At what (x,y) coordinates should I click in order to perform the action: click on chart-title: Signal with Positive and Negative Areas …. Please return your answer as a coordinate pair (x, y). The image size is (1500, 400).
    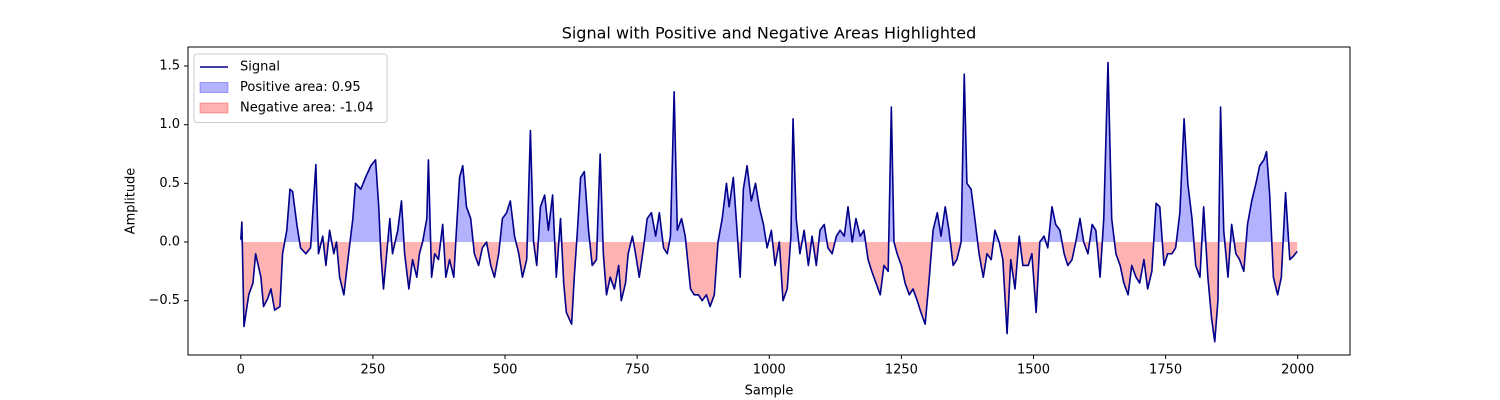
    Looking at the image, I should click on (769, 33).